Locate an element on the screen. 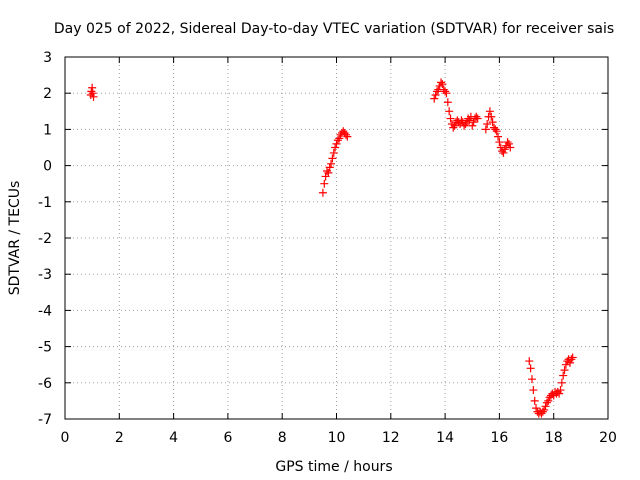  x-tick-label: 16 is located at coordinates (499, 438).